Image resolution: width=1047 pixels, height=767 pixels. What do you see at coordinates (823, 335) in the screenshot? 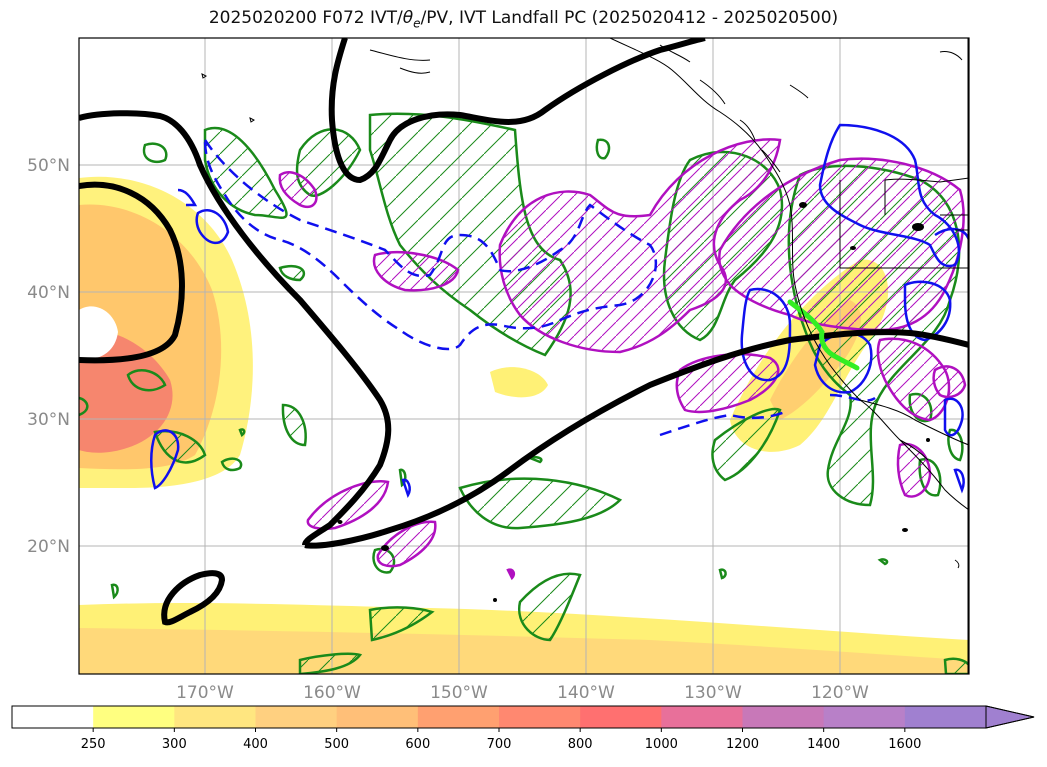
I see `ivt-landfall-line` at bounding box center [823, 335].